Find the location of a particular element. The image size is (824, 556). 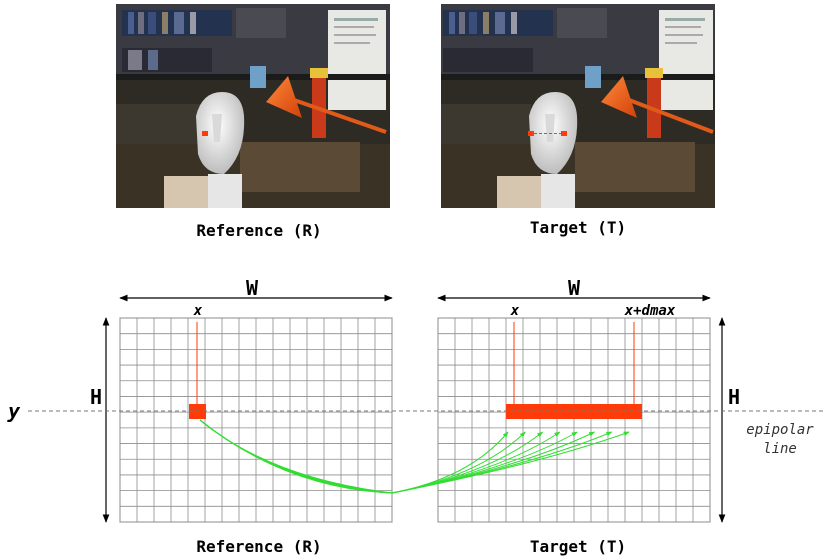

ref-width-label: W is located at coordinates (252, 288).